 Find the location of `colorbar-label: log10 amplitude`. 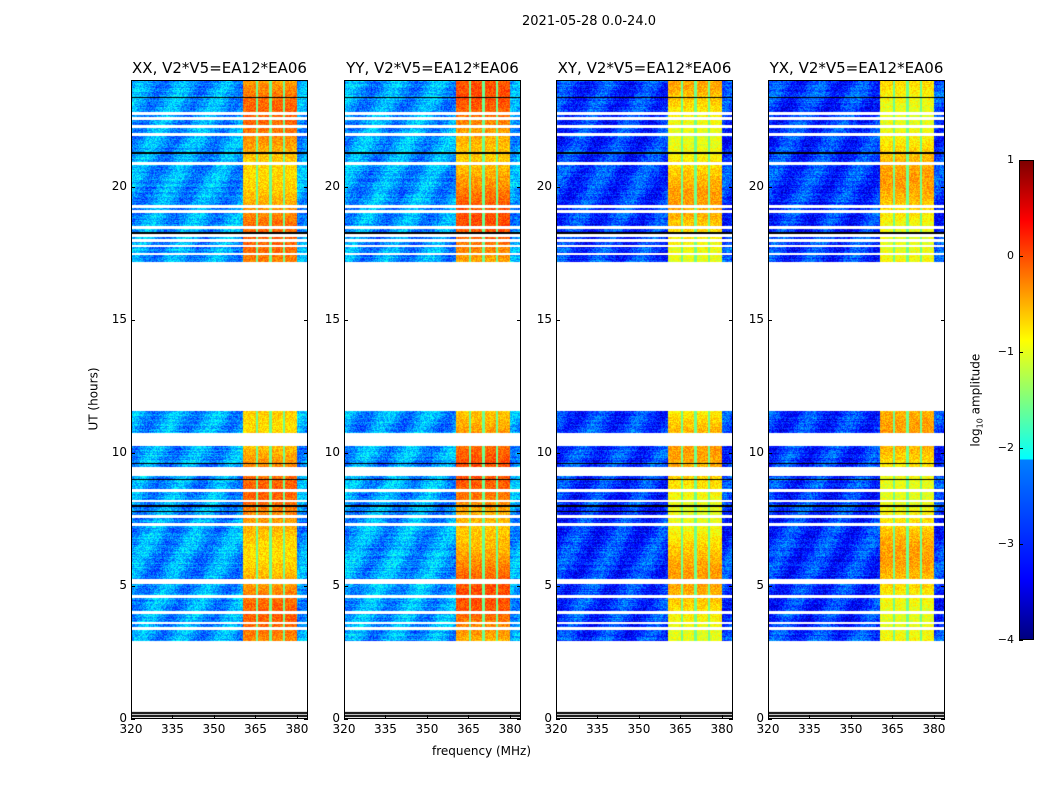

colorbar-label: log10 amplitude is located at coordinates (976, 400).